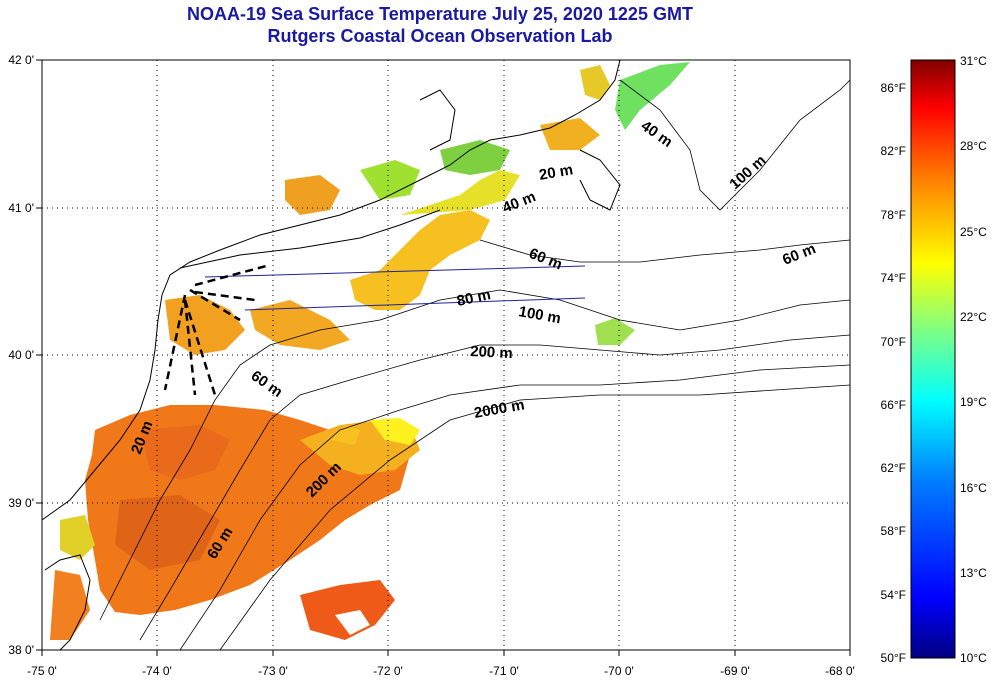 Image resolution: width=1000 pixels, height=688 pixels. I want to click on fahrenheit-label: 58°F, so click(893, 531).